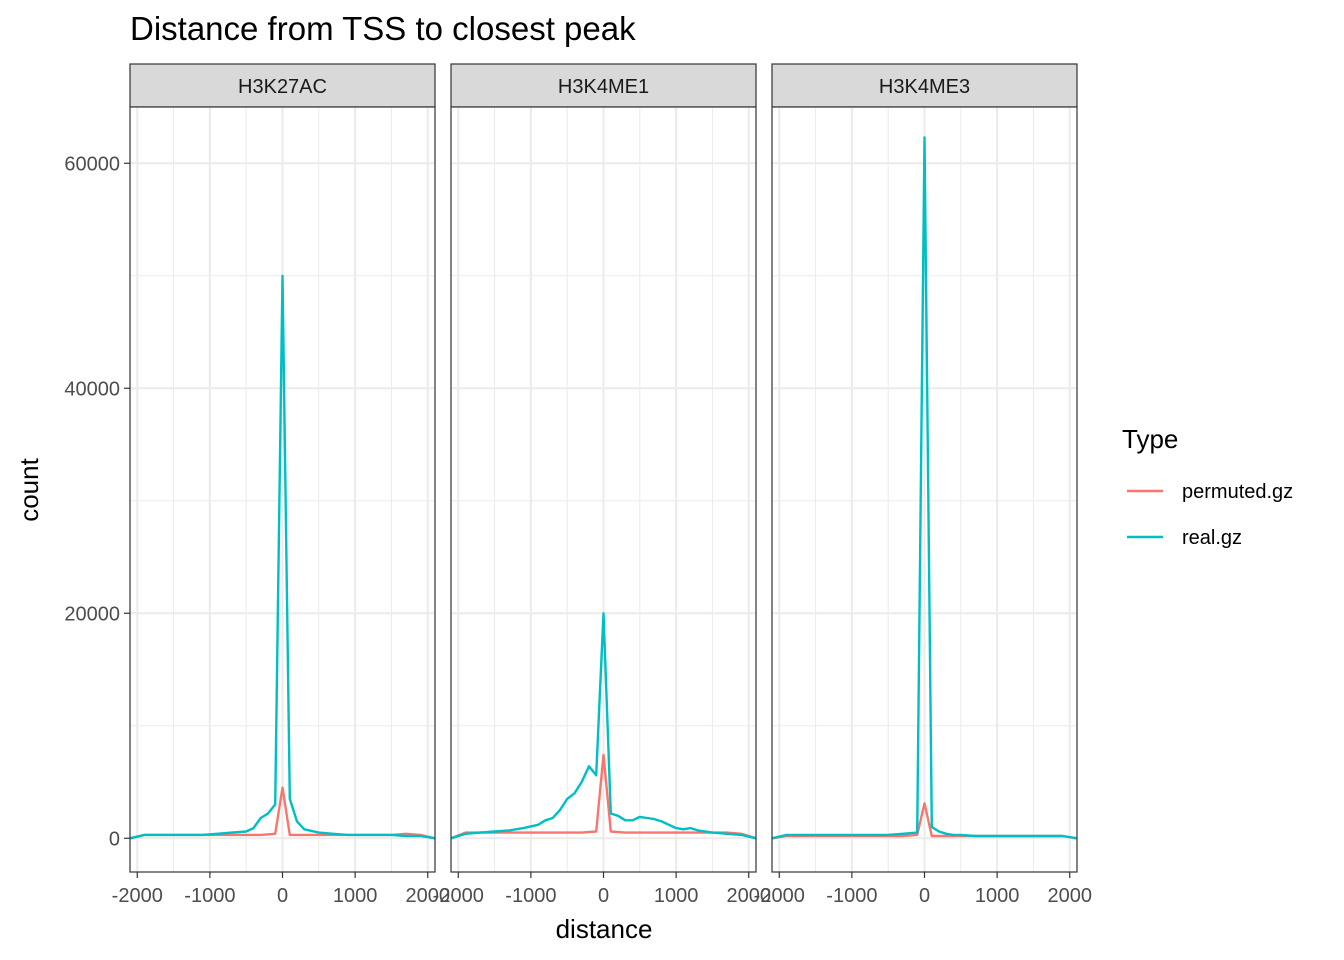 The image size is (1344, 960). Describe the element at coordinates (92, 614) in the screenshot. I see `y-tick-label: 20000` at that location.